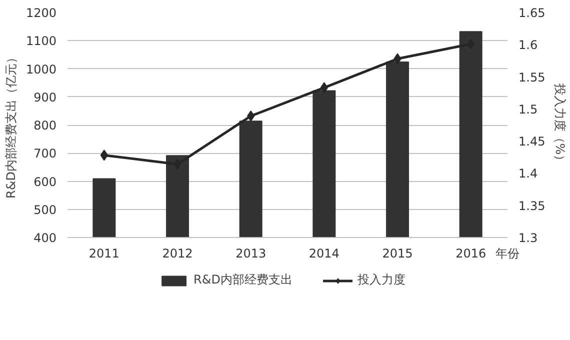  I want to click on y2-tick-label: 1.35, so click(532, 205).